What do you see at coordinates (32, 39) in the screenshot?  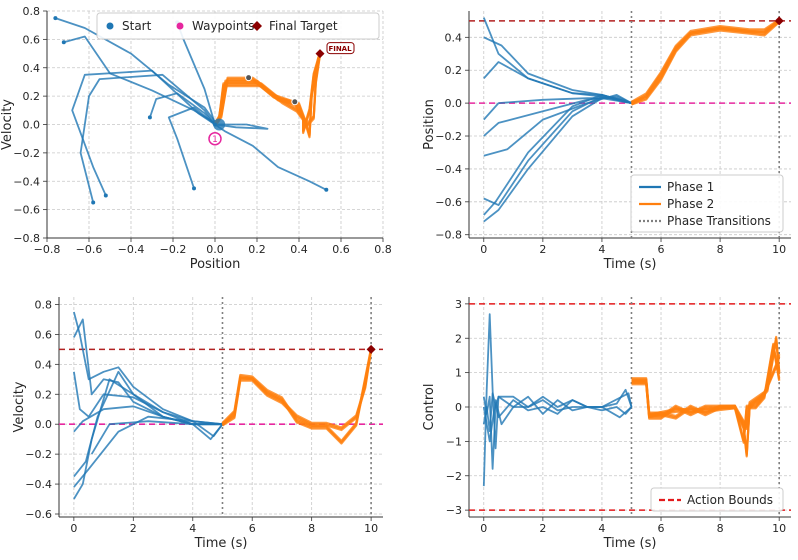 I see `y-tick-label: 0.6` at bounding box center [32, 39].